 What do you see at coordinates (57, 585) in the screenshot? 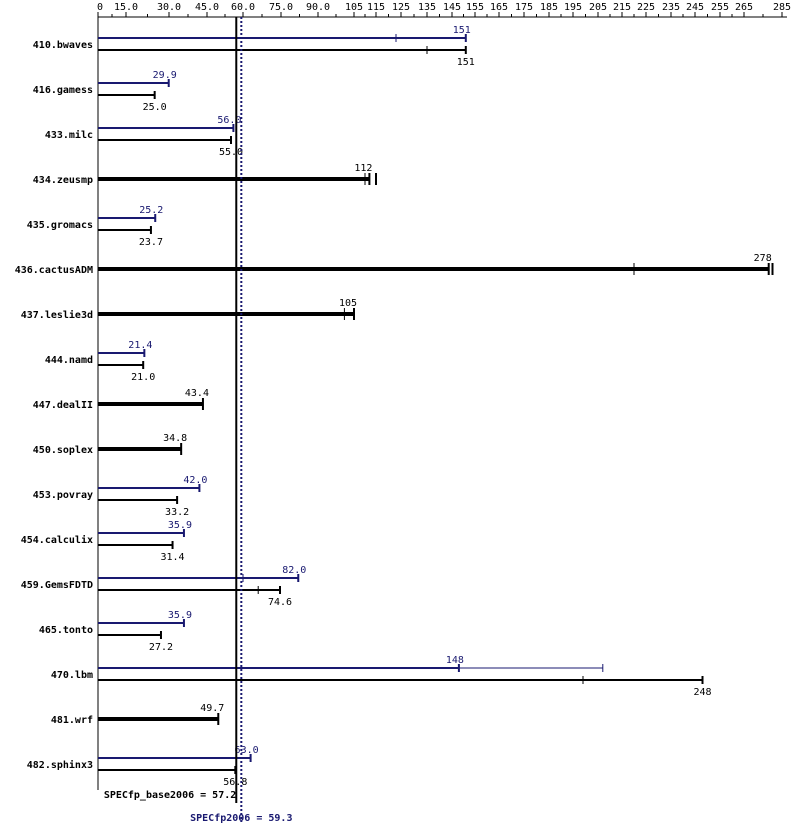
I see `benchmark-label: 459.GemsFDTD` at bounding box center [57, 585].